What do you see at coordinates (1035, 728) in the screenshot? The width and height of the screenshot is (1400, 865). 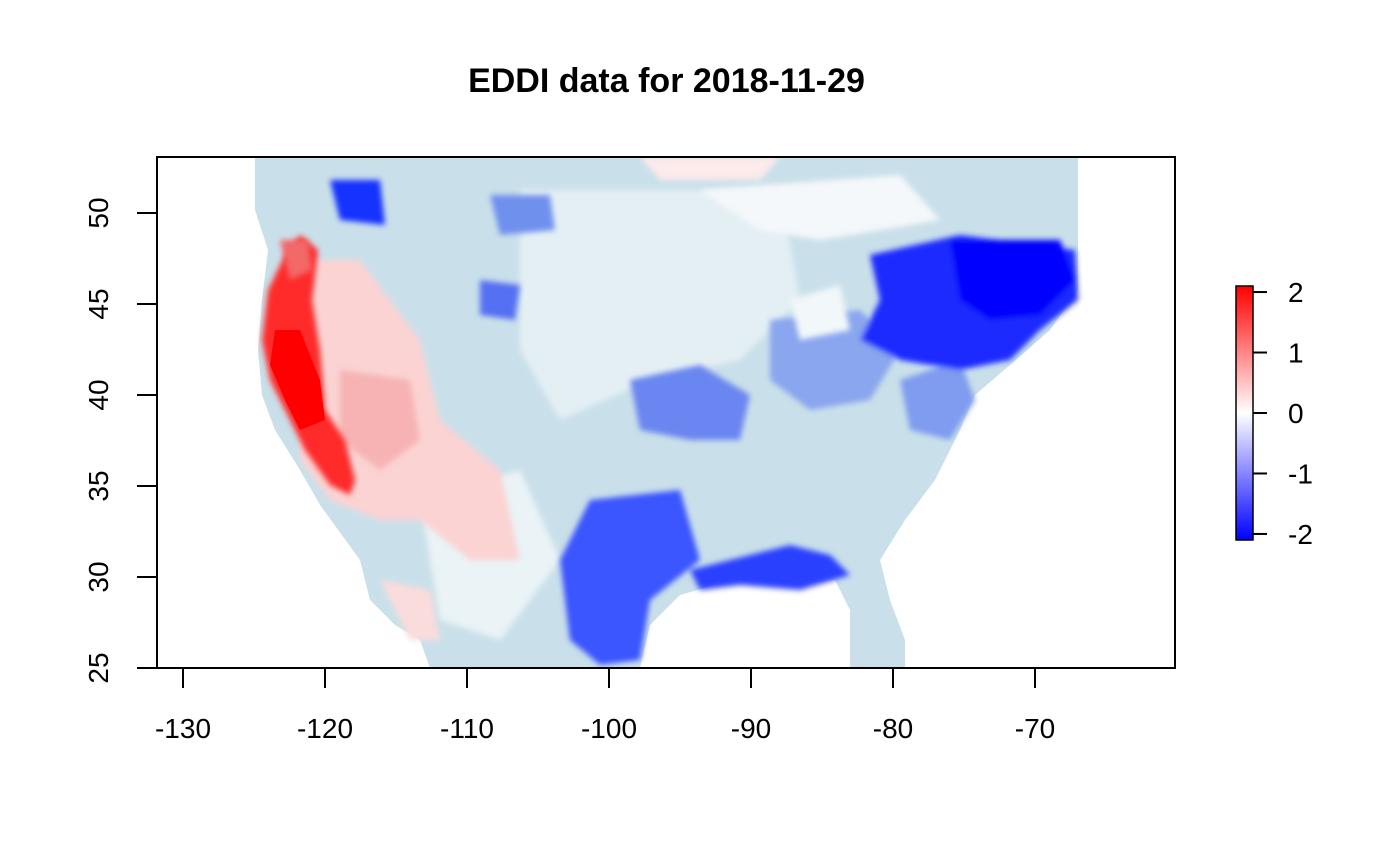 I see `x-tick-label: -70` at bounding box center [1035, 728].